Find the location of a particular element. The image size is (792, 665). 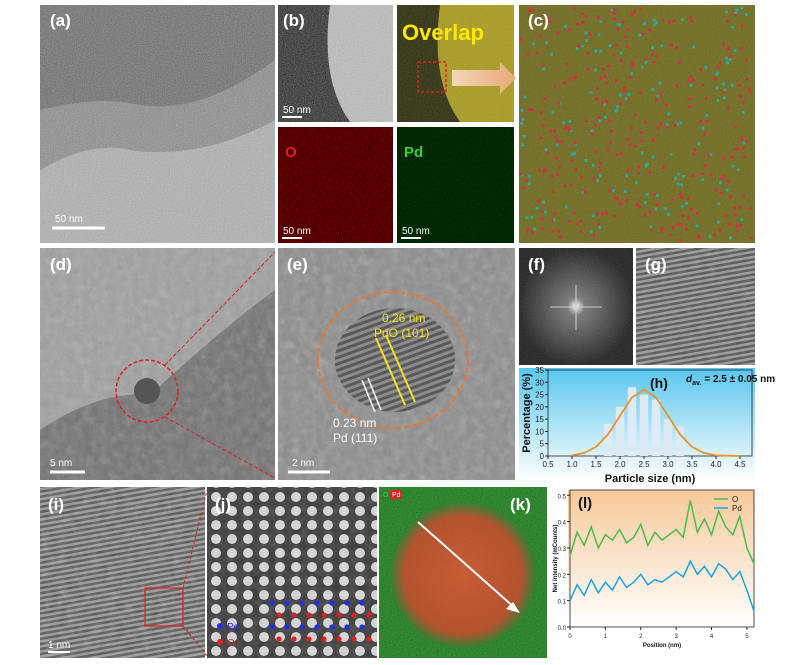

y-axis-label: Net intensity (mCounts) is located at coordinates (556, 559).